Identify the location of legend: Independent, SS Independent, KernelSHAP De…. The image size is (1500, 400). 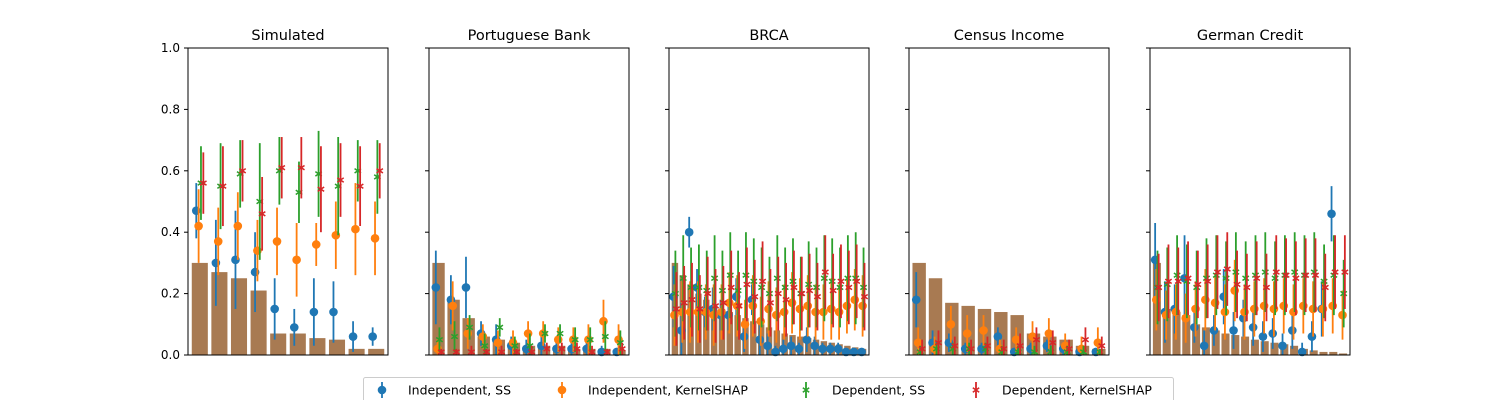
(768, 388).